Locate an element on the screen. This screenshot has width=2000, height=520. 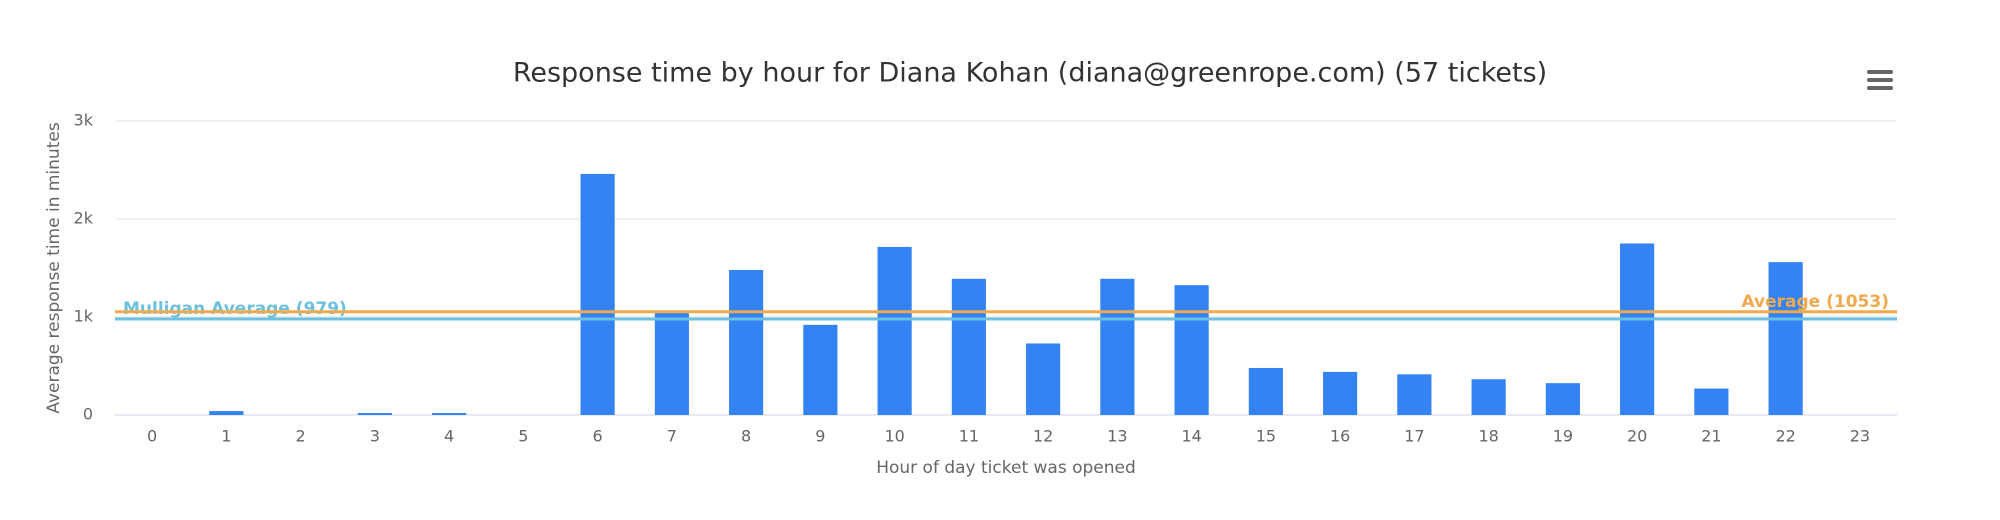
x-tick-label: 8 is located at coordinates (746, 436).